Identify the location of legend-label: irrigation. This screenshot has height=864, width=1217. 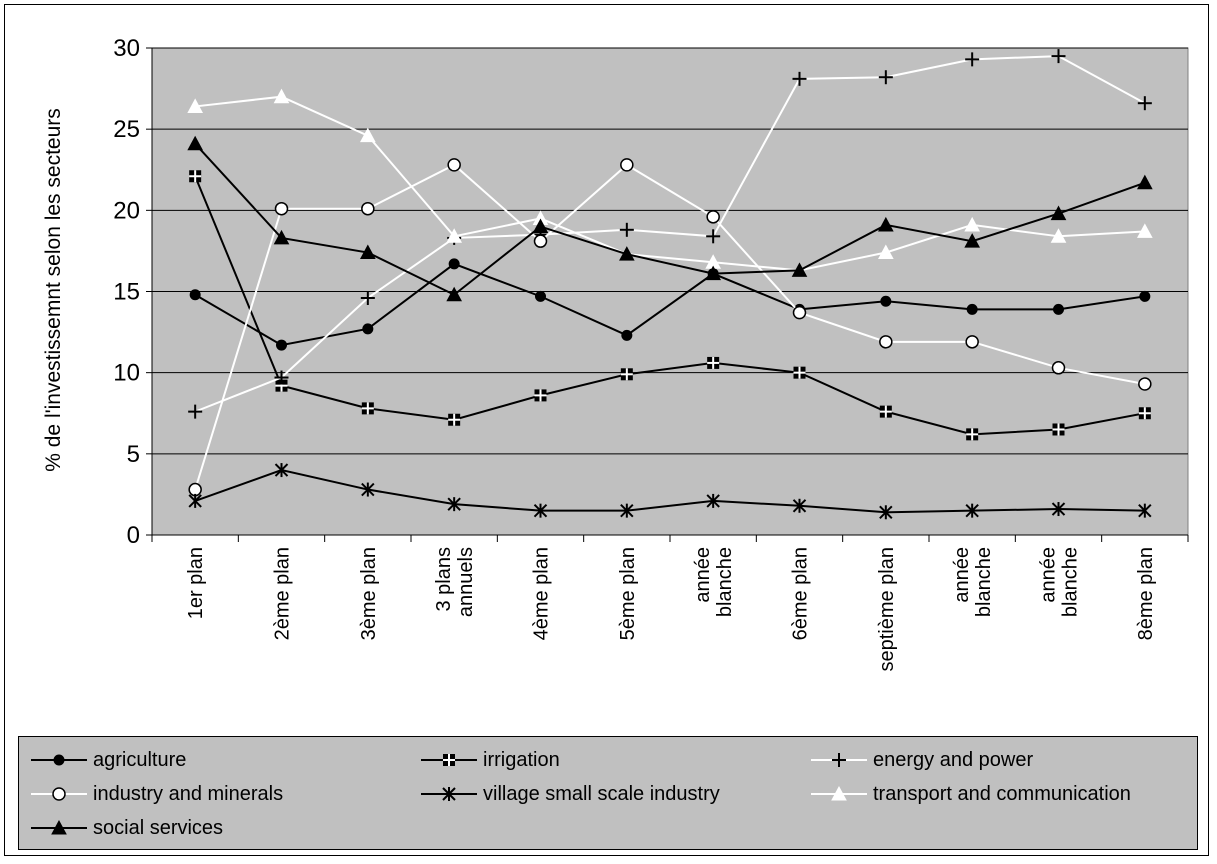
(521, 759).